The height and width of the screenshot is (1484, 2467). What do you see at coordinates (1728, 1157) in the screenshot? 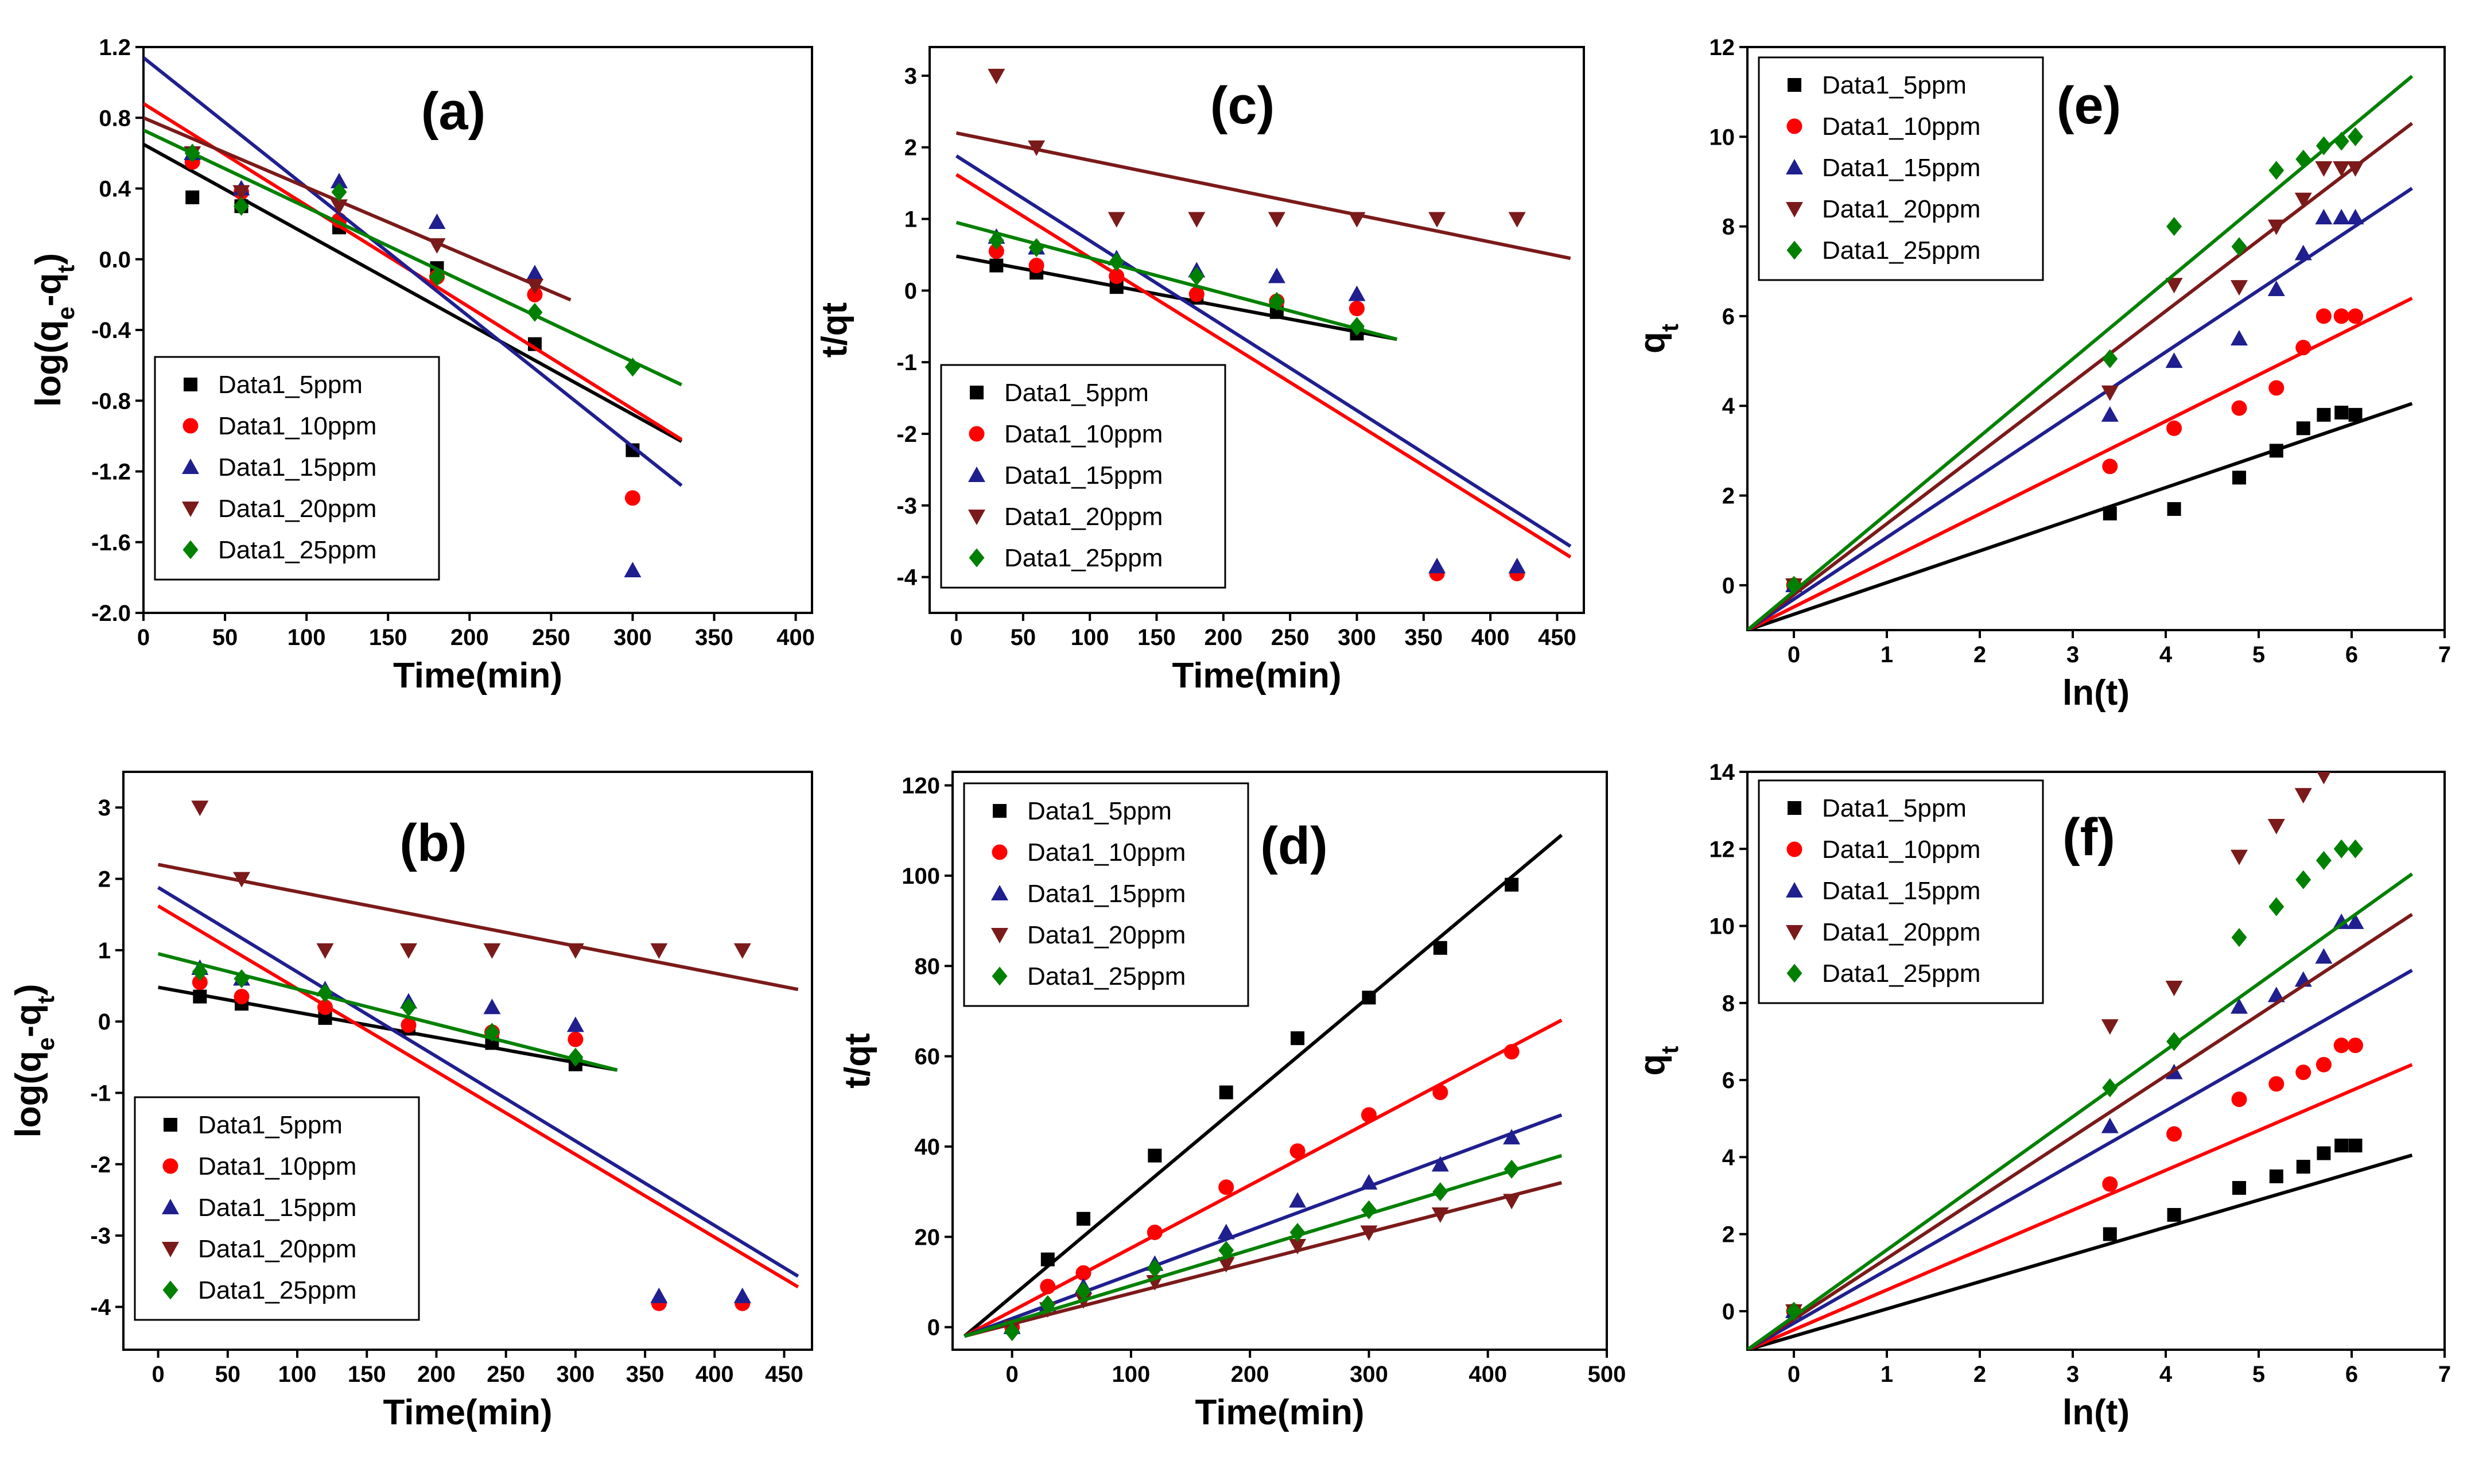
I see `y-tick-label: 4` at bounding box center [1728, 1157].